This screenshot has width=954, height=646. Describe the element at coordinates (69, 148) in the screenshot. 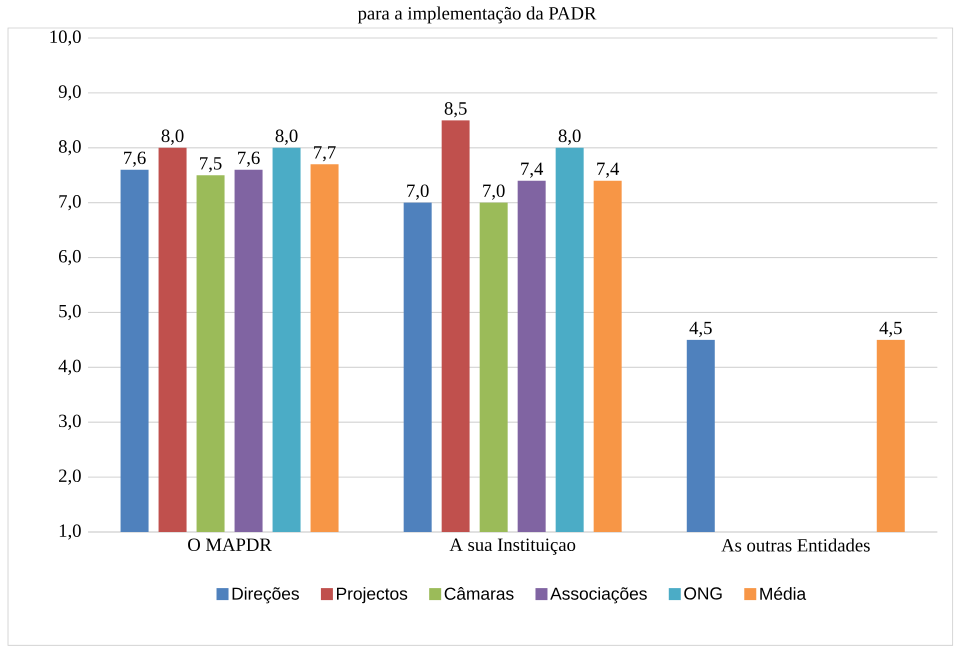

I see `y-tick-label: 8,0` at that location.